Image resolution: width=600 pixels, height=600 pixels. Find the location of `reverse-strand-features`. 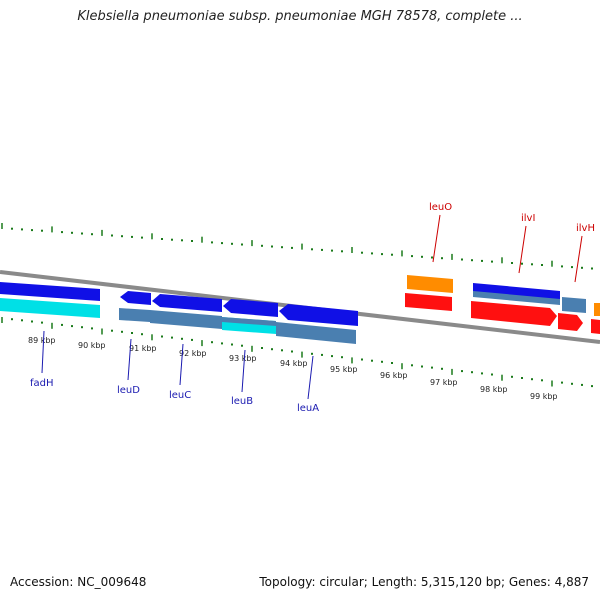

reverse-strand-features is located at coordinates (300, 317).